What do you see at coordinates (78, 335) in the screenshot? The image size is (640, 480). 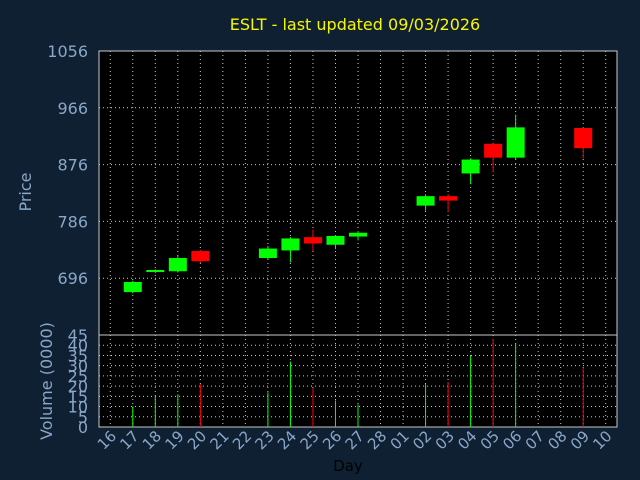 I see `volume-tick-label: 45` at bounding box center [78, 335].